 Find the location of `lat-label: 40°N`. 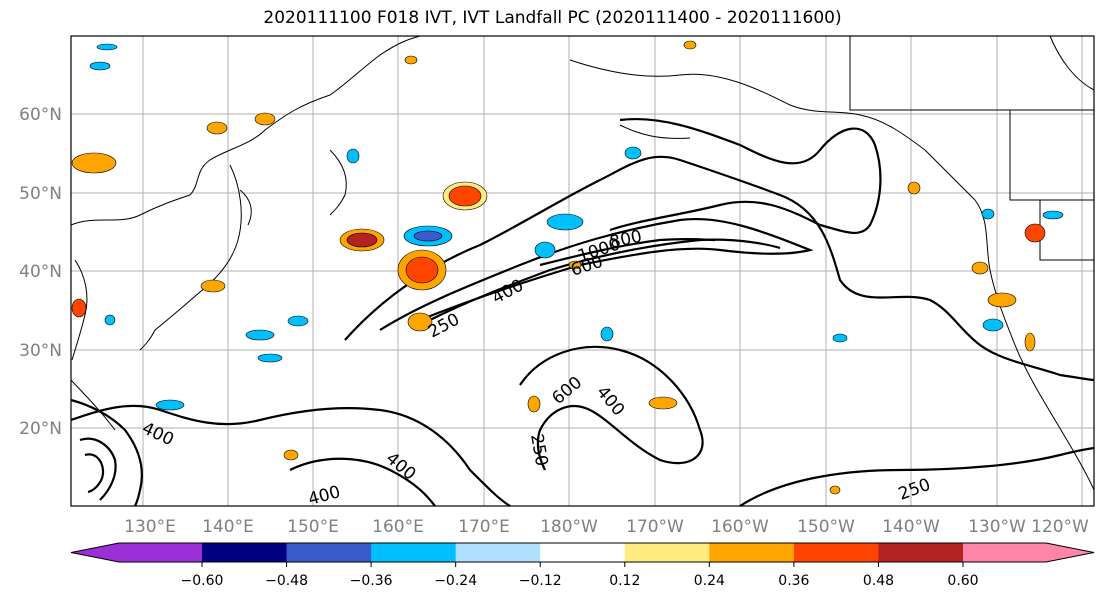

lat-label: 40°N is located at coordinates (40, 272).